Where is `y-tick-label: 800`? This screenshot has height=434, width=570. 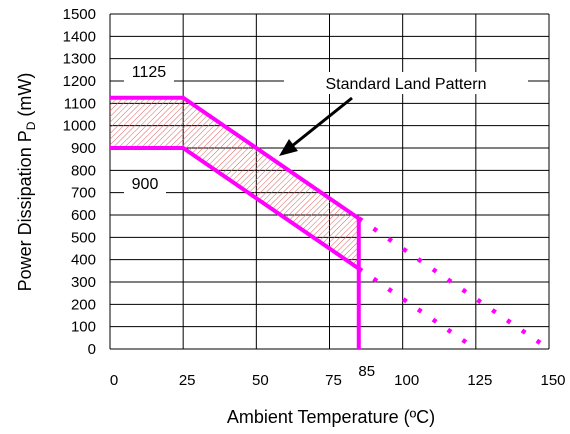 y-tick-label: 800 is located at coordinates (83, 170).